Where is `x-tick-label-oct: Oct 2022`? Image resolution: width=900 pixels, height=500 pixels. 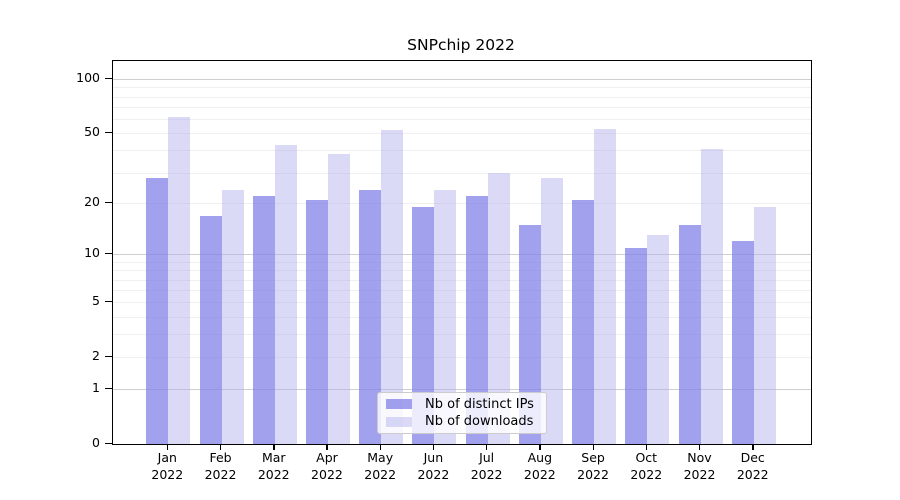 x-tick-label-oct: Oct 2022 is located at coordinates (646, 466).